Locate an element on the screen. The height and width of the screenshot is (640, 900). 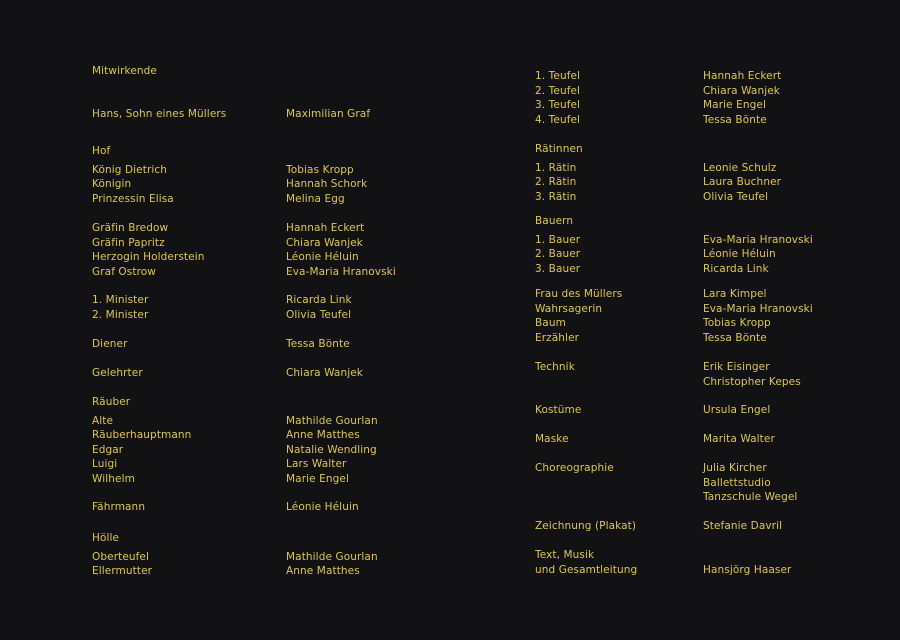
section-heading: Räuber is located at coordinates (111, 402).